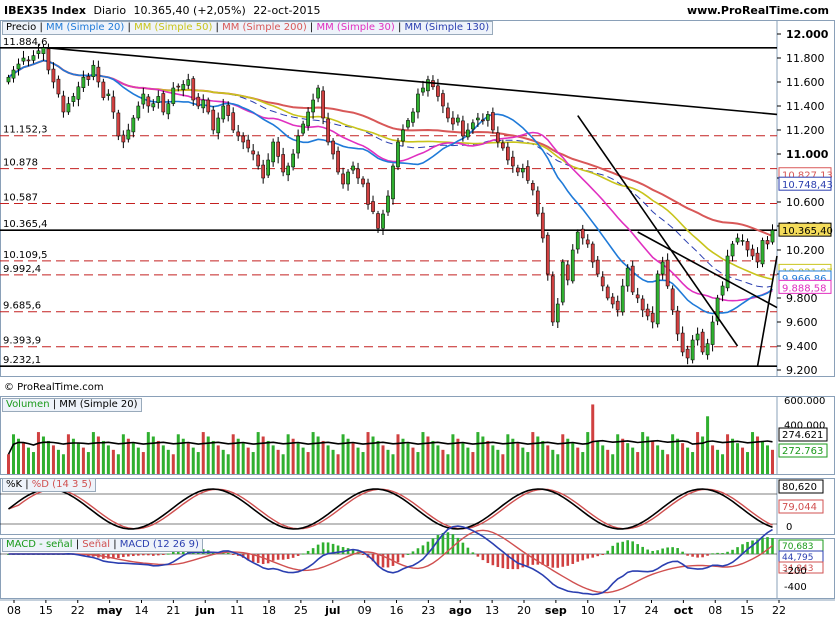 The width and height of the screenshot is (835, 620). What do you see at coordinates (588, 610) in the screenshot?
I see `x-tick-label: 10` at bounding box center [588, 610].